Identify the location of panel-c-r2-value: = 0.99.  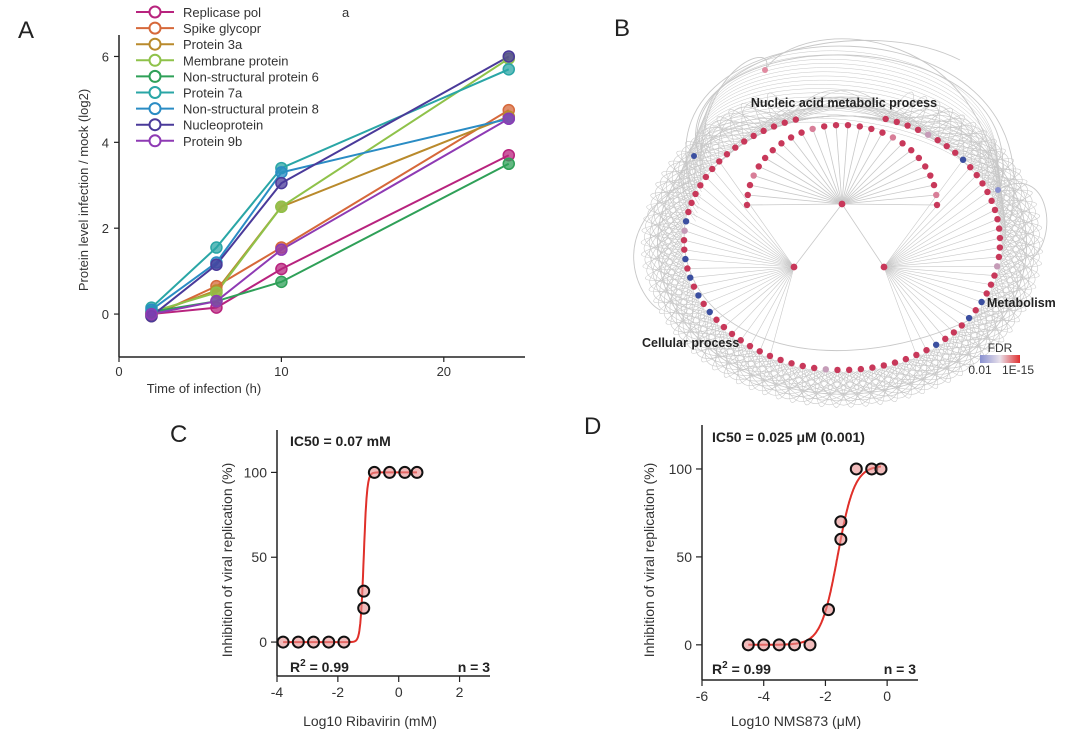
(327, 667).